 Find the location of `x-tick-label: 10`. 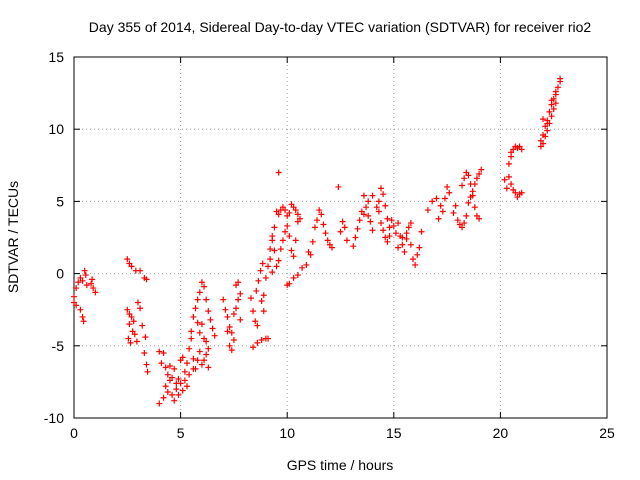

x-tick-label: 10 is located at coordinates (287, 433).